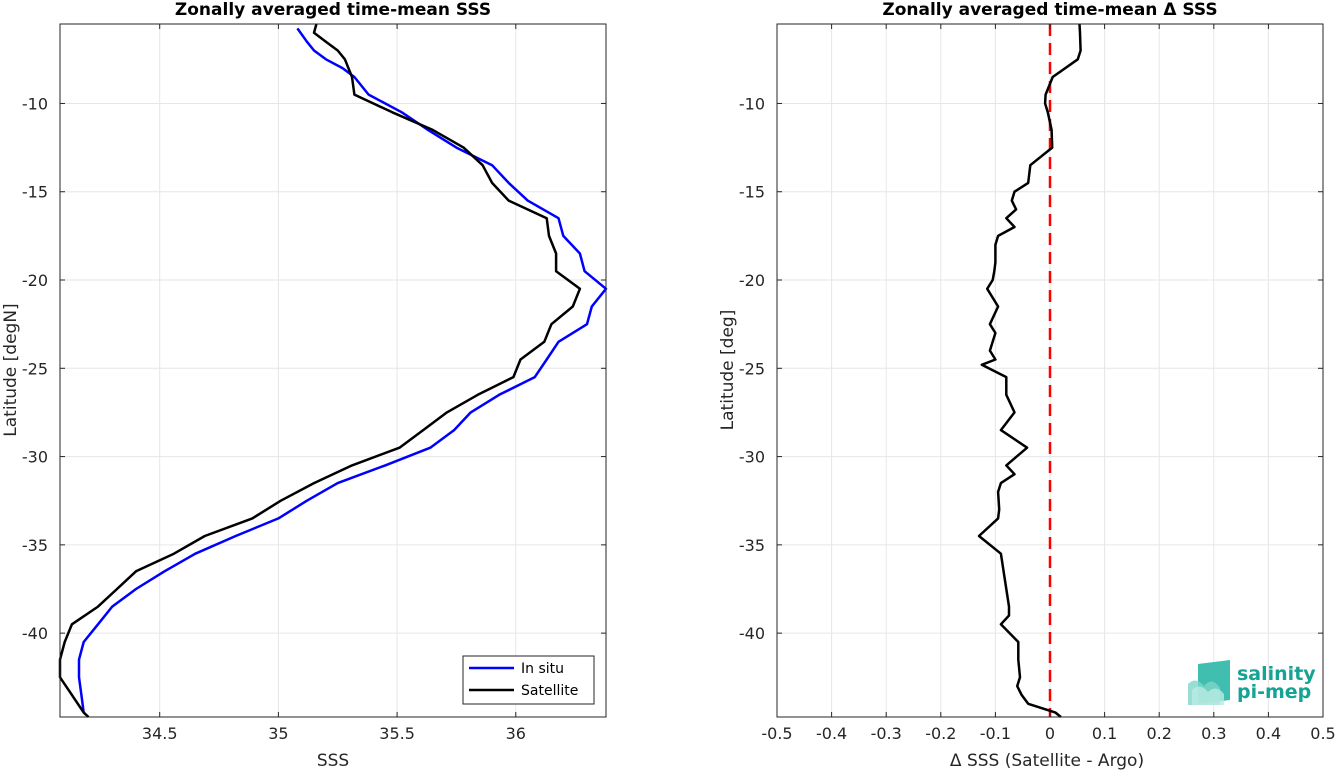 The image size is (1336, 770). Describe the element at coordinates (516, 733) in the screenshot. I see `x-tick-label: 36` at that location.